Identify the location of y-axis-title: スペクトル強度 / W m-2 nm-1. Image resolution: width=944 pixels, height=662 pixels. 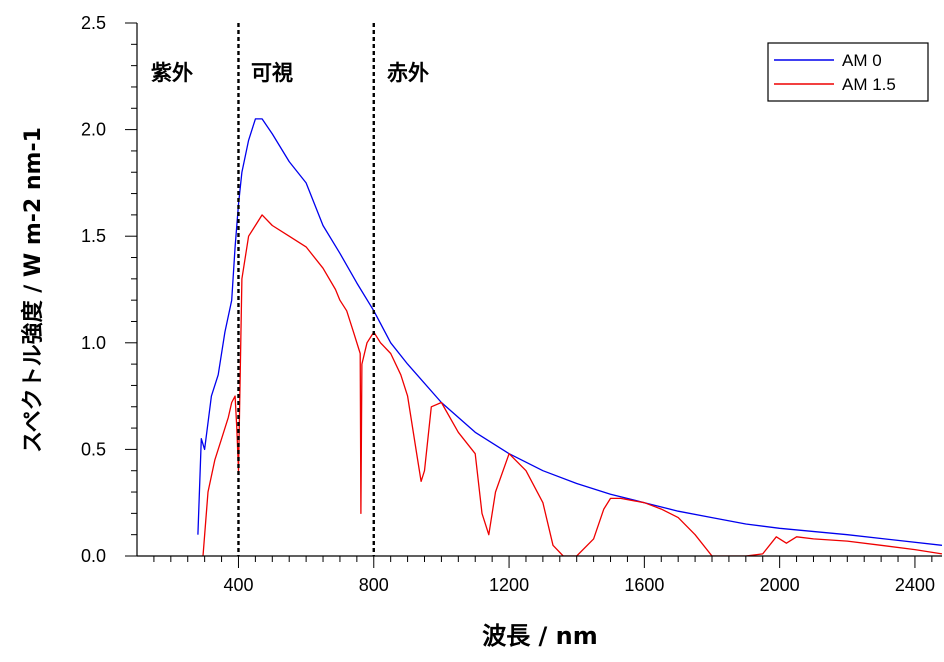
(33, 290).